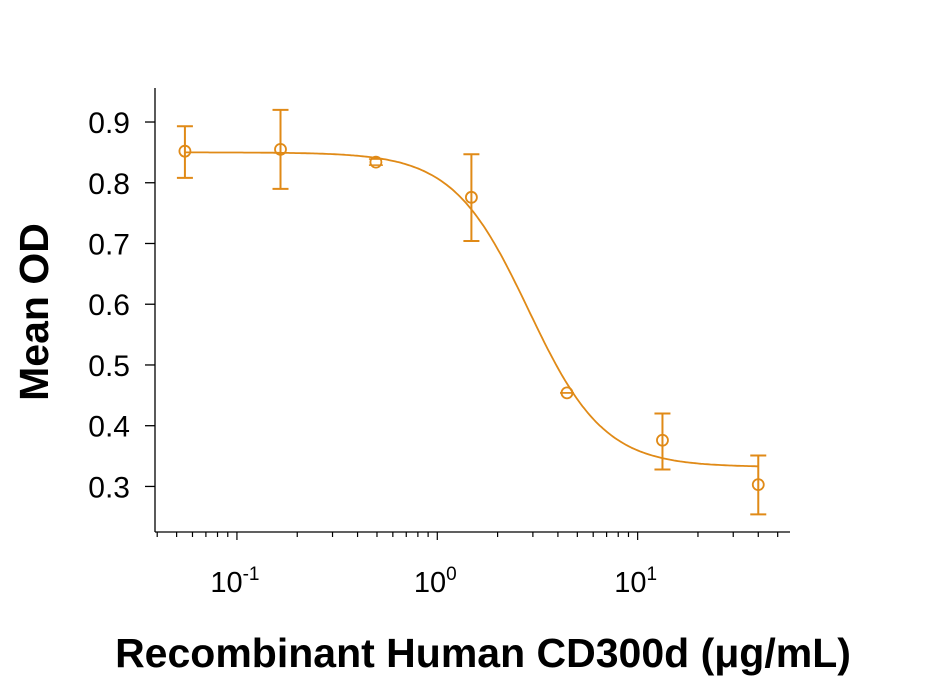 This screenshot has height=684, width=933. Describe the element at coordinates (109, 427) in the screenshot. I see `y-tick-label: 0.4` at that location.